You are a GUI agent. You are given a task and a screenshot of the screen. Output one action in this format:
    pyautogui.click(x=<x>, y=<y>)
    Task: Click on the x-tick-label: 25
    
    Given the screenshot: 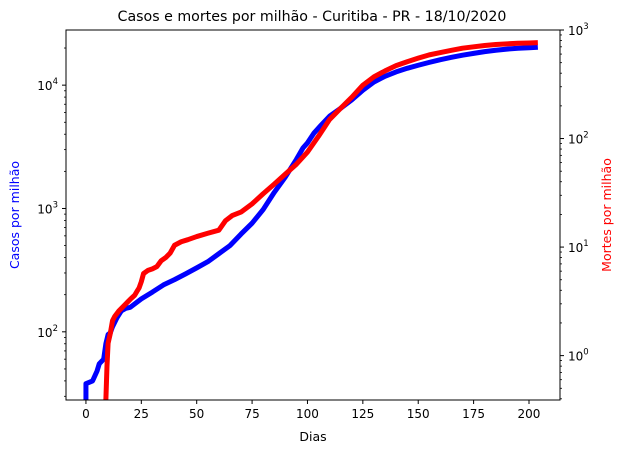 What is the action you would take?
    pyautogui.click(x=141, y=414)
    